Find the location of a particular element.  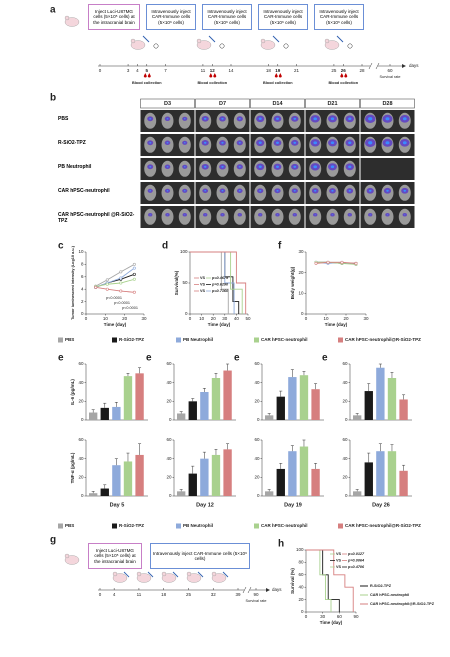

column-label: D3 is located at coordinates (167, 104).